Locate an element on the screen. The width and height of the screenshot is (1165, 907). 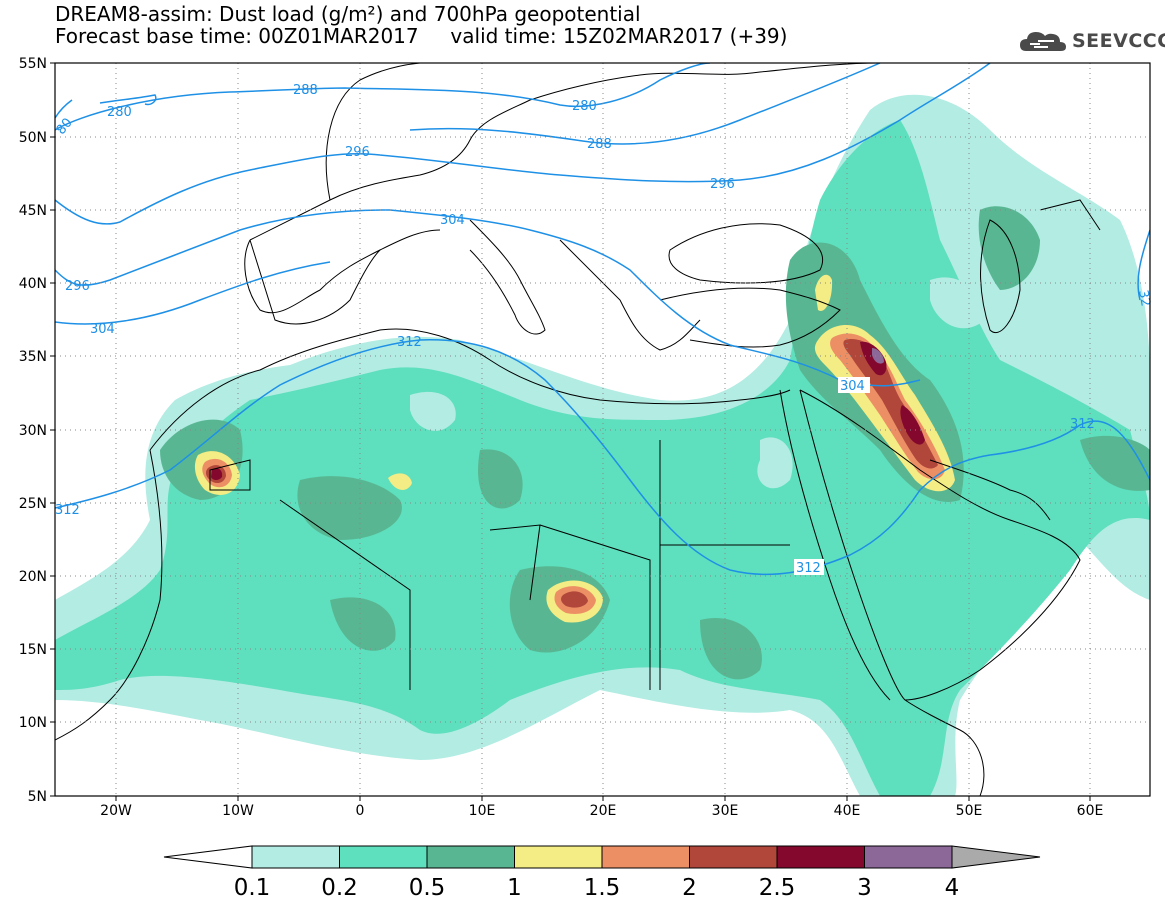
lat-label: 10N is located at coordinates (33, 723).